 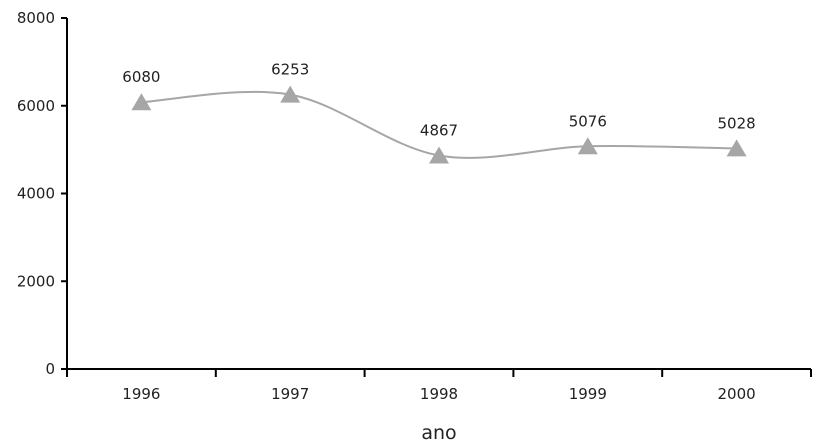 I want to click on x-tick-label: 1996, so click(x=141, y=394).